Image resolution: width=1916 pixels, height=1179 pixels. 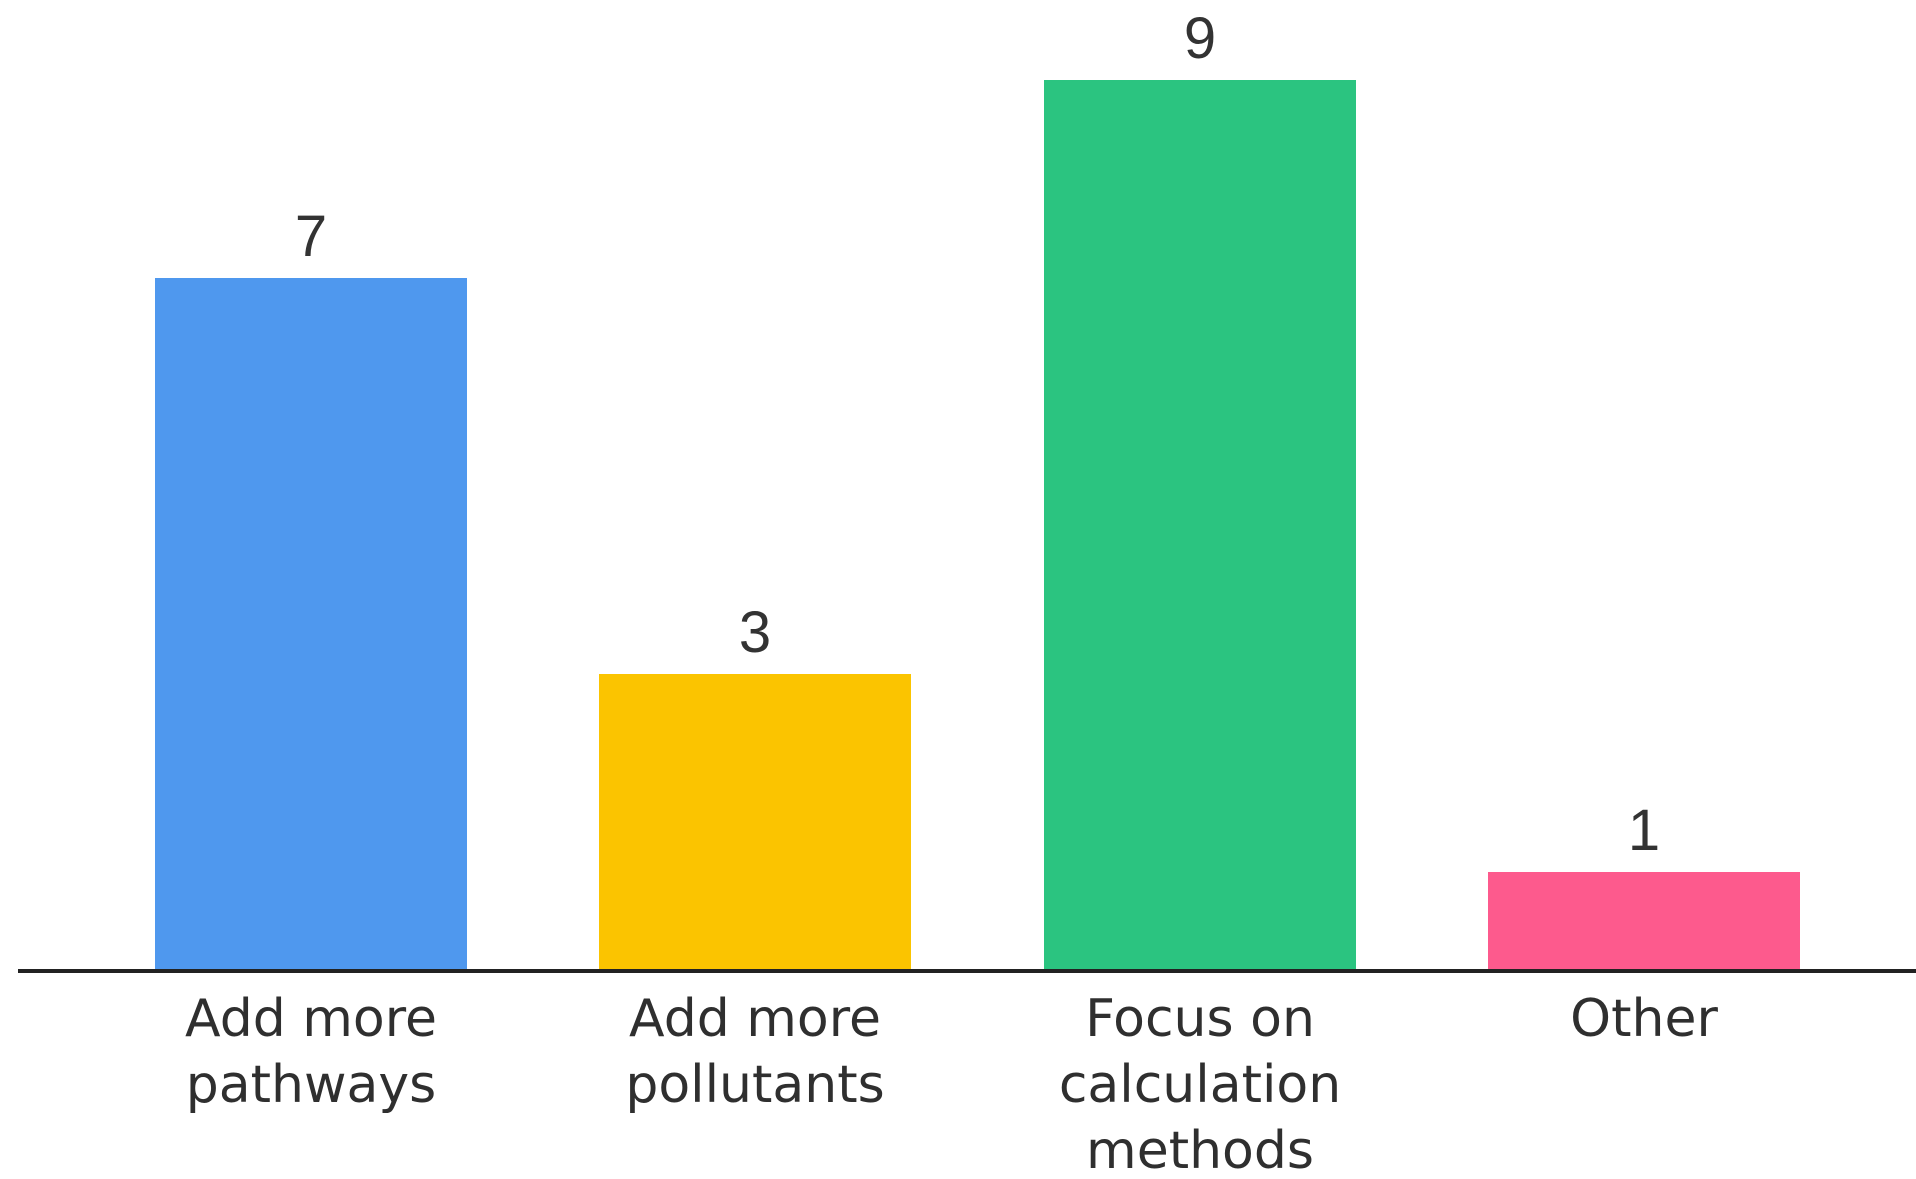 I want to click on category-label-line: calculation, so click(x=1200, y=1085).